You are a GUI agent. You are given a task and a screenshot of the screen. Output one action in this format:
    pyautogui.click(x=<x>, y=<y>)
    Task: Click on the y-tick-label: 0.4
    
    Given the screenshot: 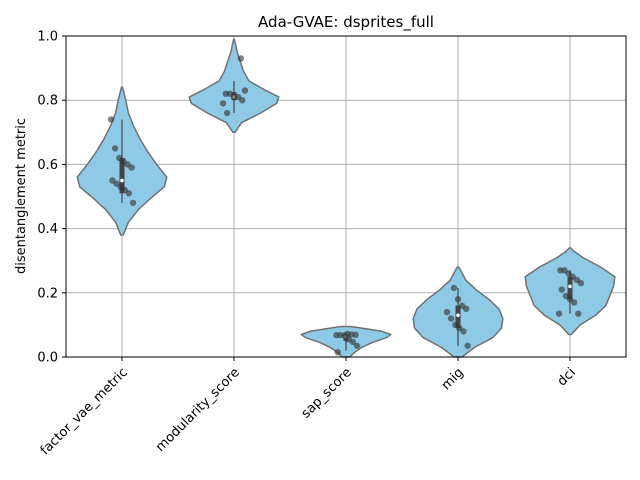 What is the action you would take?
    pyautogui.click(x=47, y=229)
    